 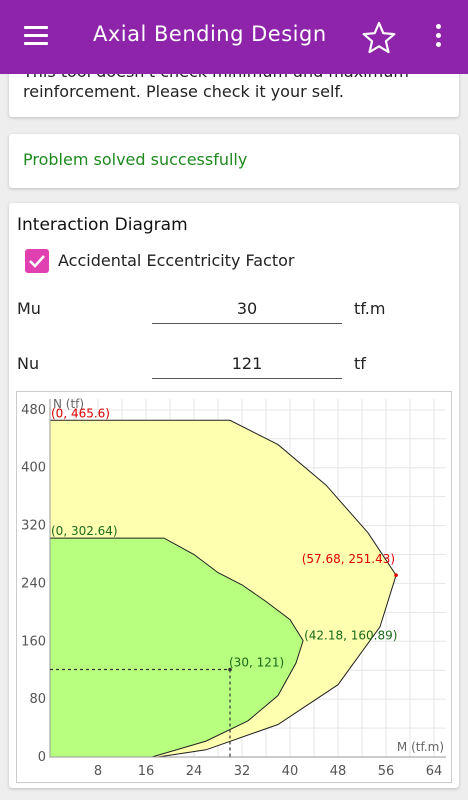 What do you see at coordinates (360, 363) in the screenshot?
I see `nu-unit: tf` at bounding box center [360, 363].